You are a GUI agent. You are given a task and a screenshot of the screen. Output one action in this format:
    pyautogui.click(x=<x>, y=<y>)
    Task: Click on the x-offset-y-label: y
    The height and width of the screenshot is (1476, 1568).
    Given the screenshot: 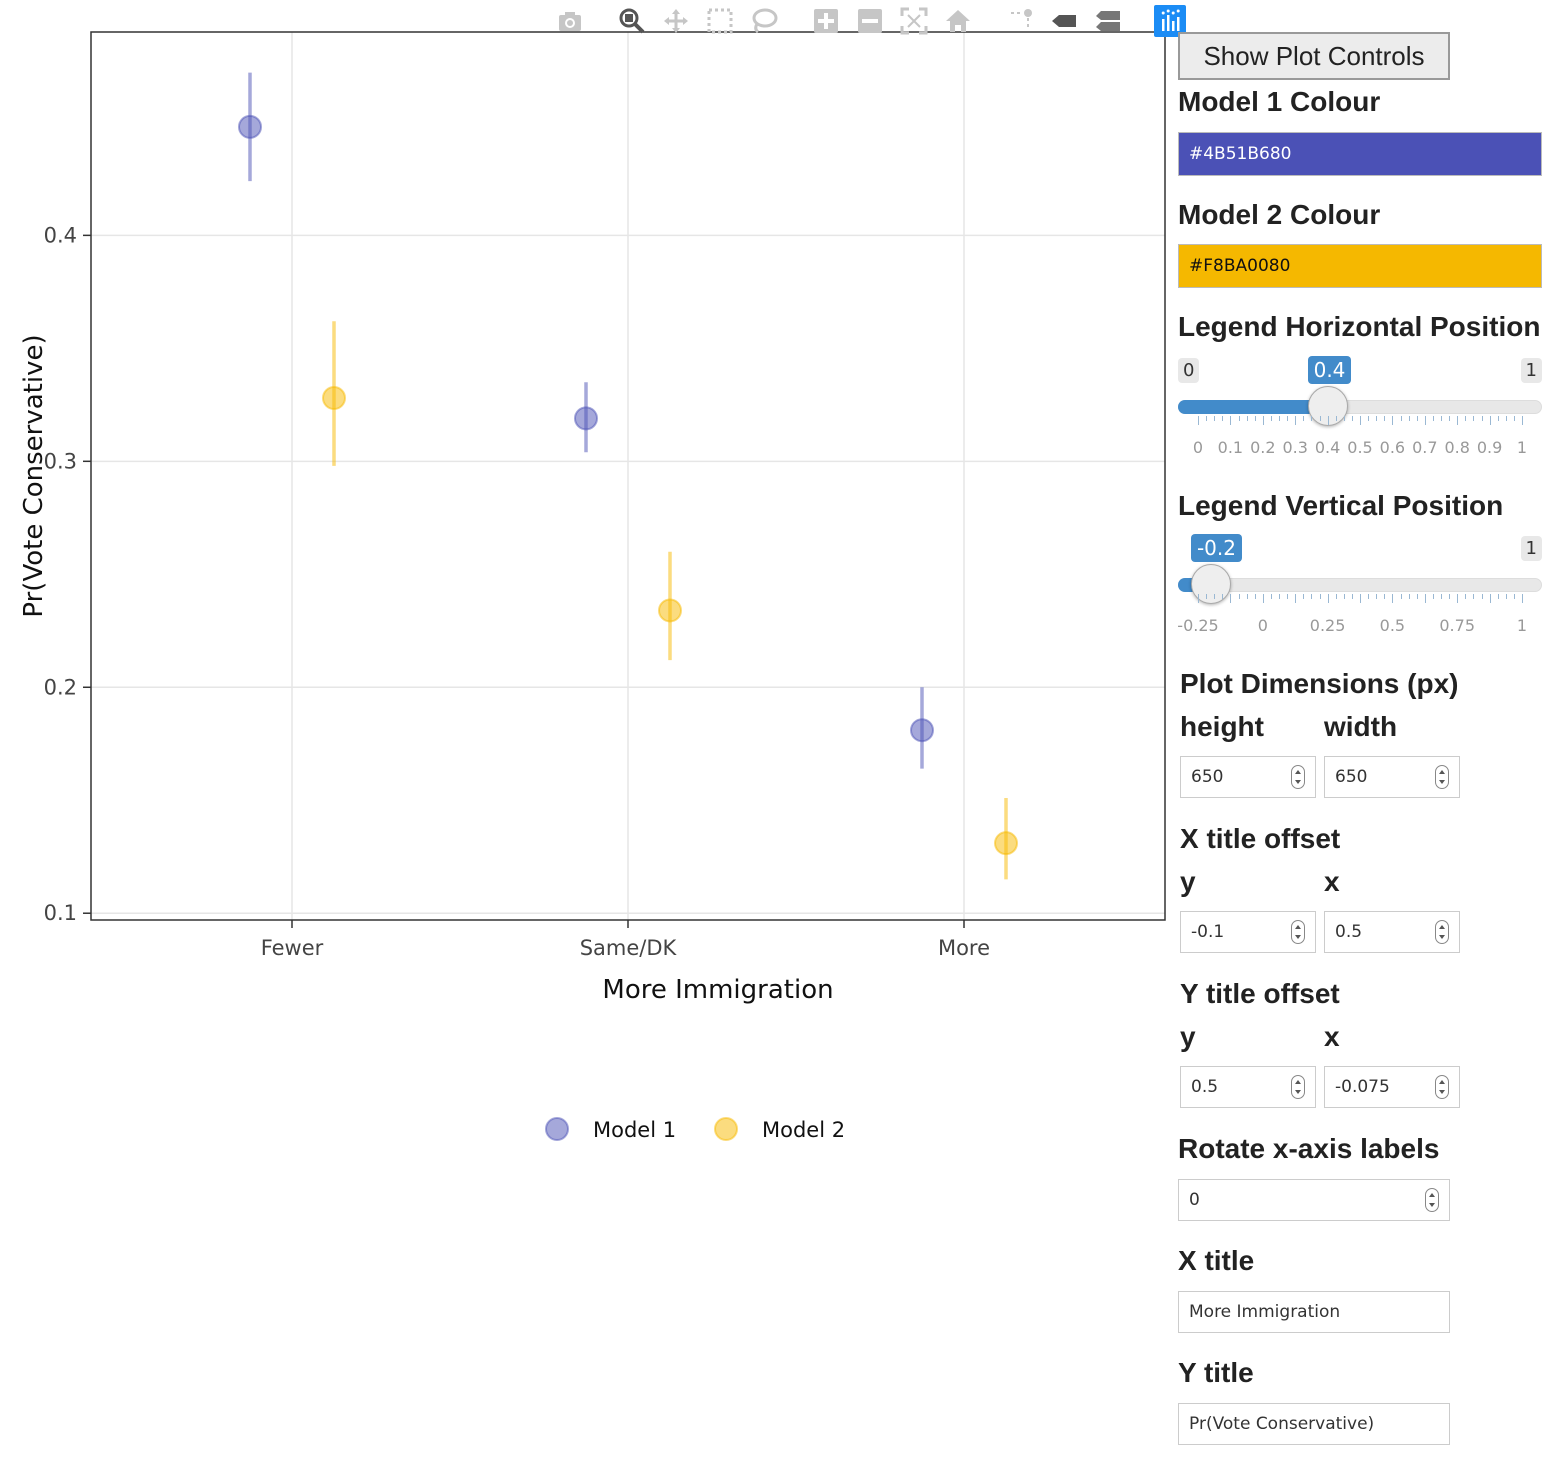 What is the action you would take?
    pyautogui.click(x=1188, y=881)
    